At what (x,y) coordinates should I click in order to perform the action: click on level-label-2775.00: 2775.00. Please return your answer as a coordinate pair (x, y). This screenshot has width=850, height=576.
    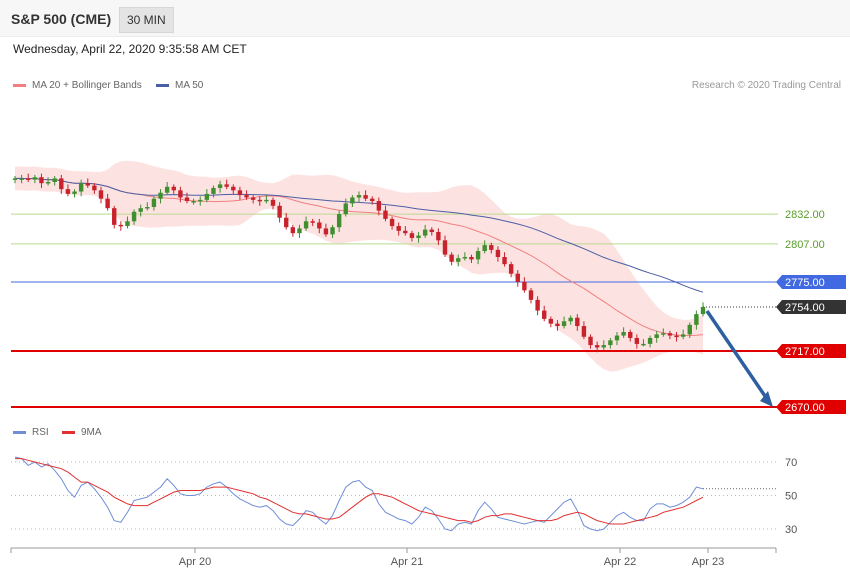
    Looking at the image, I should click on (811, 282).